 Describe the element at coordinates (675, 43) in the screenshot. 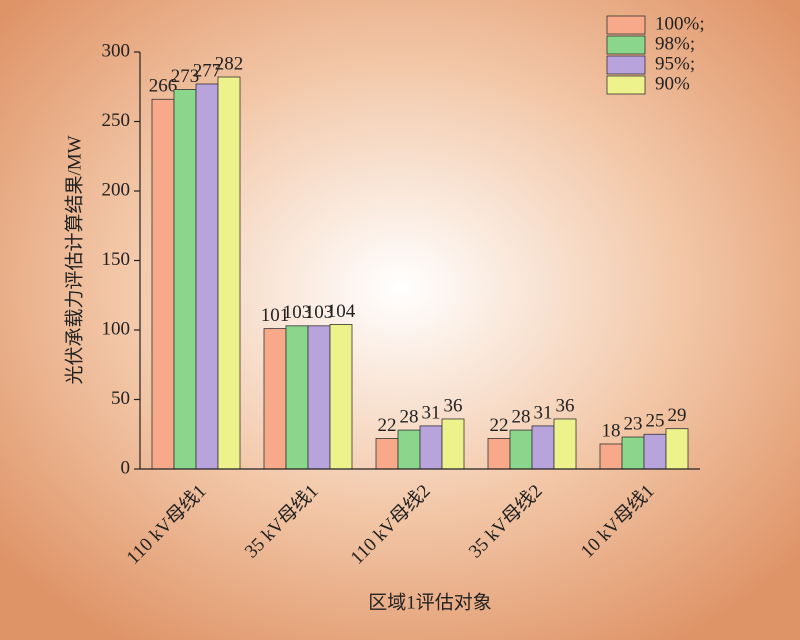

I see `legend-label: 98%;` at that location.